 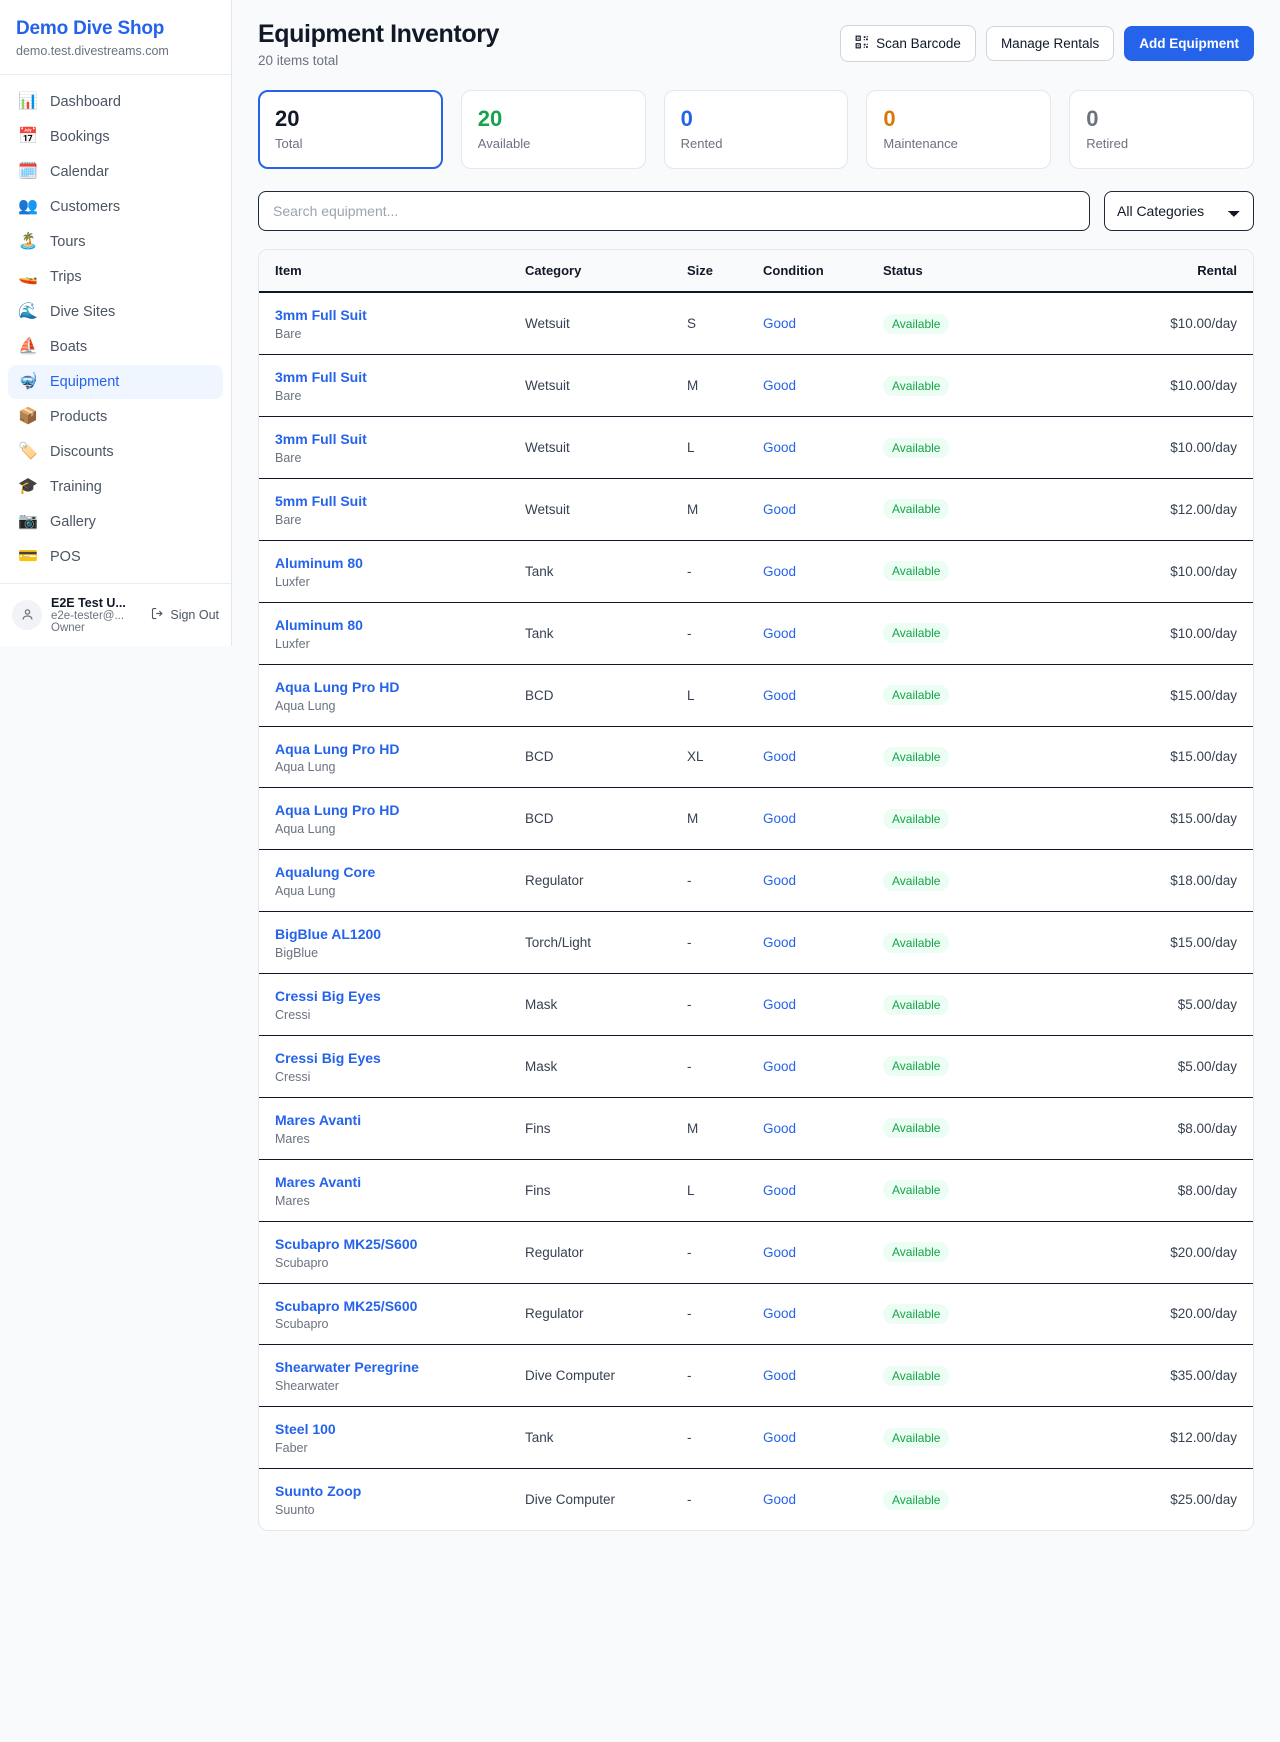 I want to click on sidebar-item-tours: 🏝️ Tours, so click(x=115, y=242).